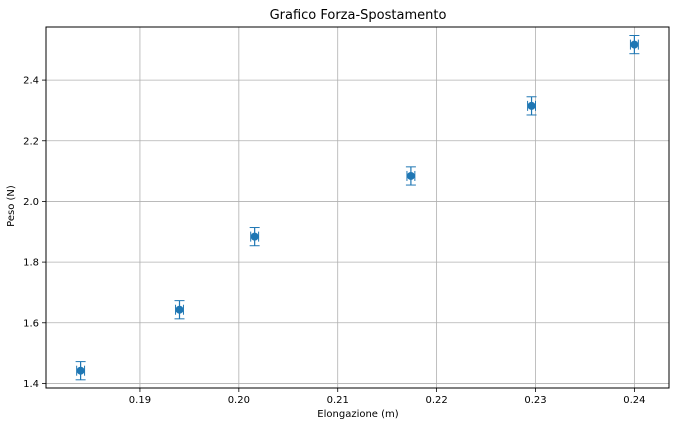  I want to click on y-tick-label: 1.4, so click(31, 384).